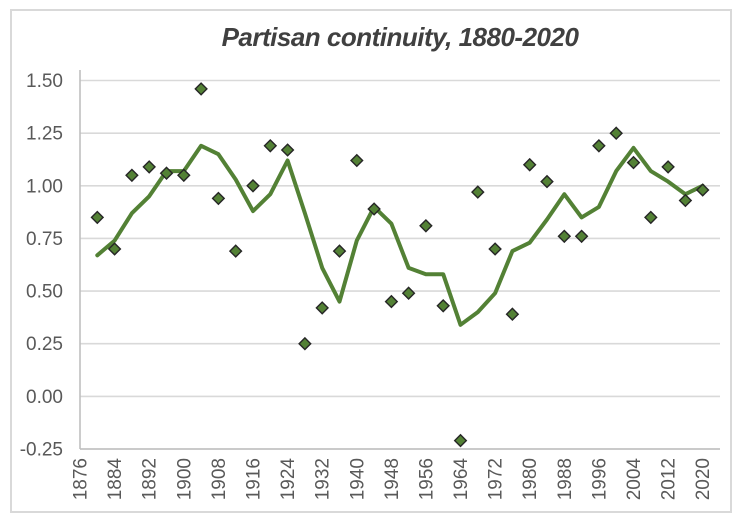 The height and width of the screenshot is (529, 745). I want to click on data-point-1912, so click(235, 251).